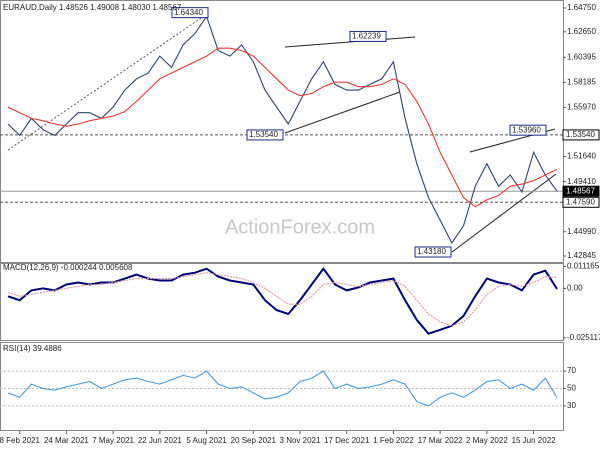 This screenshot has width=600, height=450. What do you see at coordinates (113, 440) in the screenshot?
I see `x-tick-label: 7 May 2021` at bounding box center [113, 440].